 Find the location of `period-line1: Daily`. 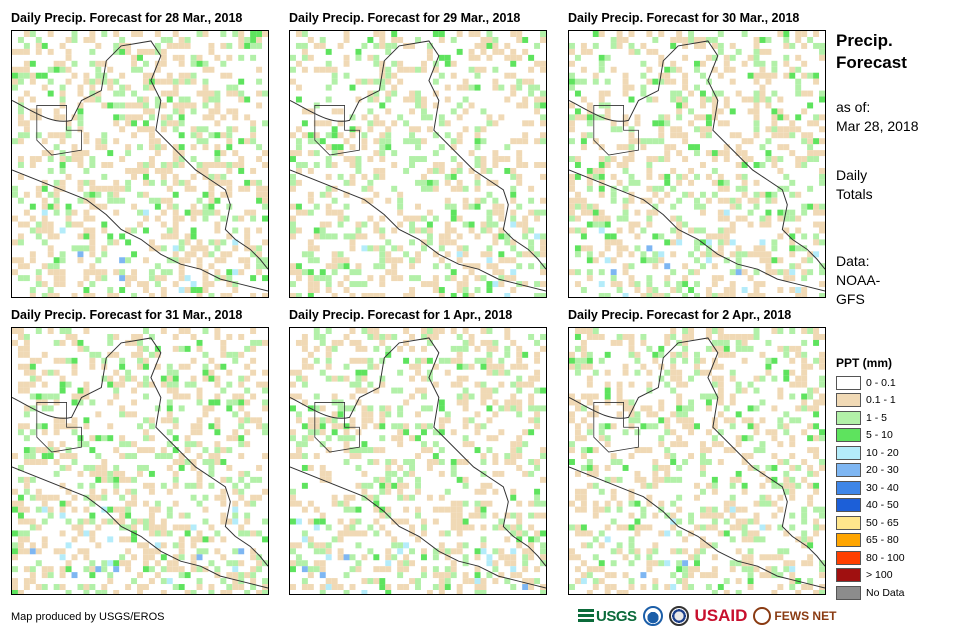

period-line1: Daily is located at coordinates (852, 175).